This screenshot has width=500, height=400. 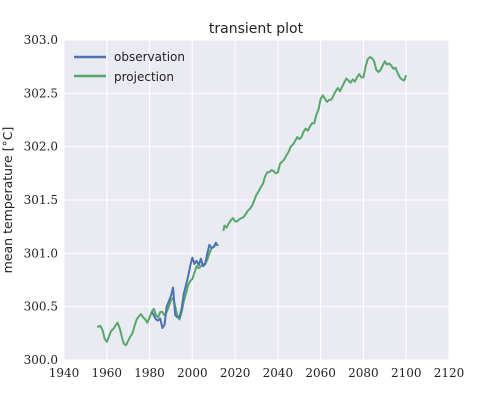 I want to click on x-tick-label: 1960, so click(x=107, y=373).